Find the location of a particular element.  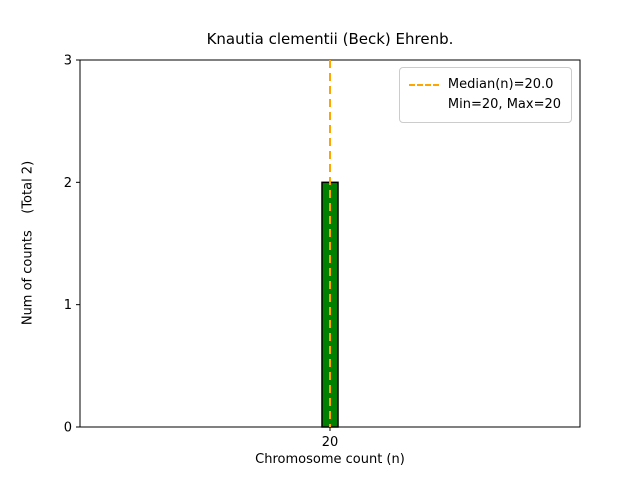

x-axis-label: Chromosome count (n) is located at coordinates (330, 459).